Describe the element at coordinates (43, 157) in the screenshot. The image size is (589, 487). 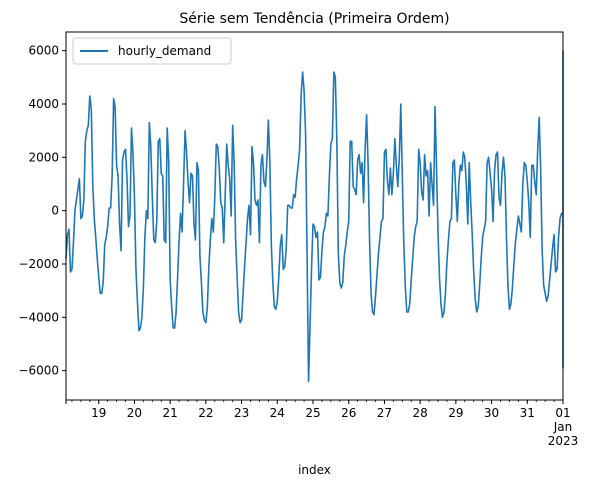
I see `y-tick-label: 2000` at that location.